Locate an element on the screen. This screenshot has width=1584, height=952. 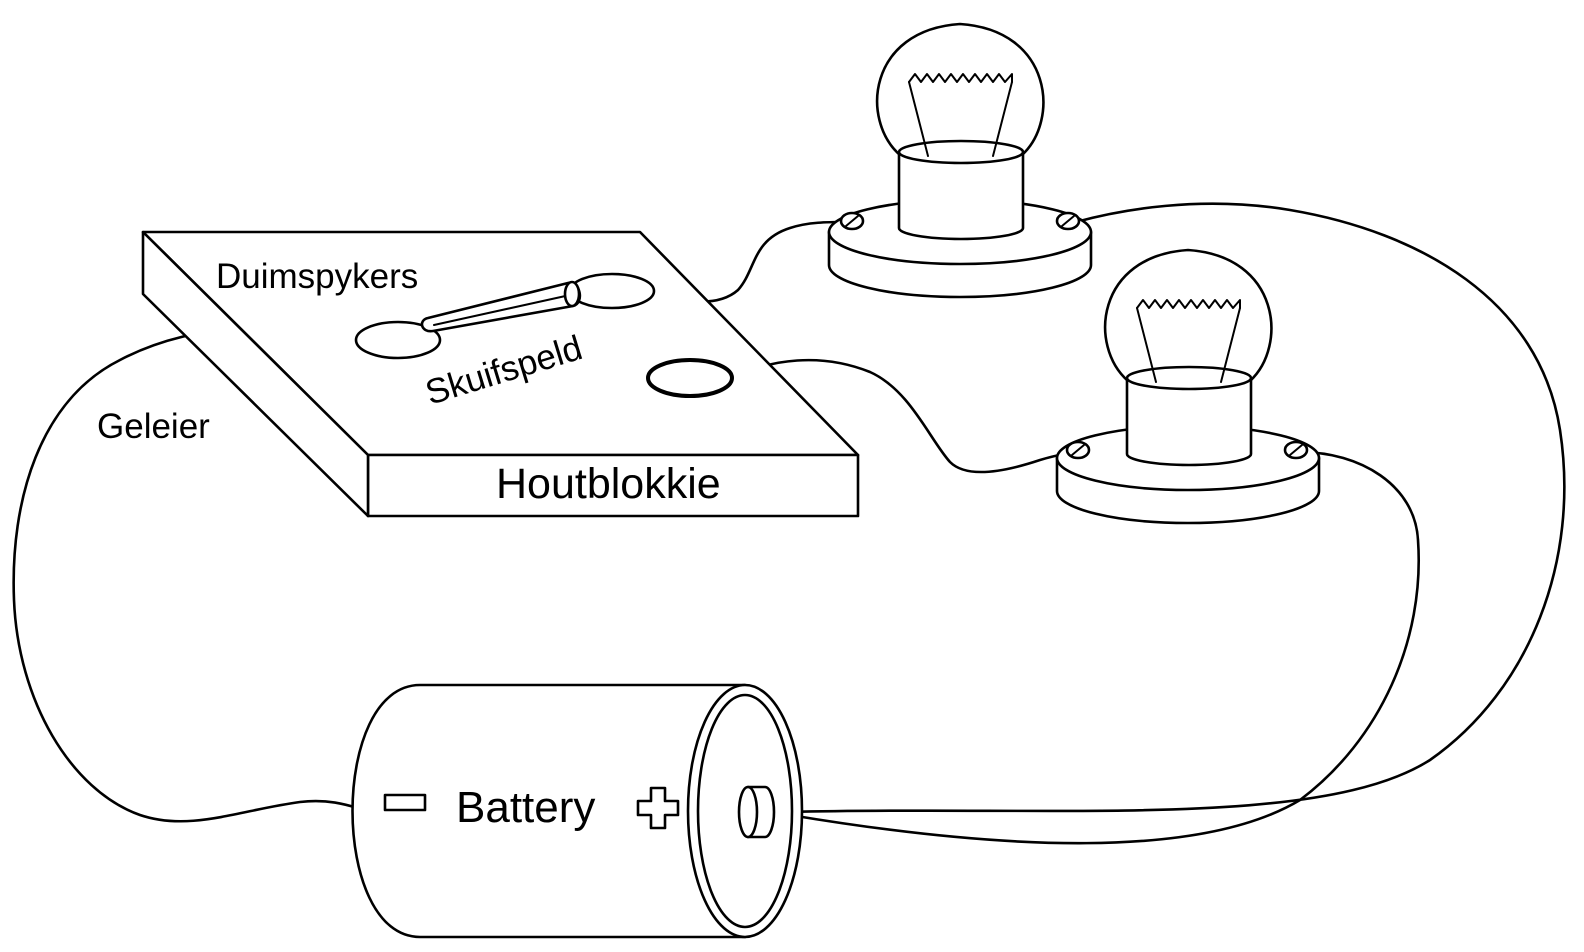
bulb-1-socket is located at coordinates (961, 196).